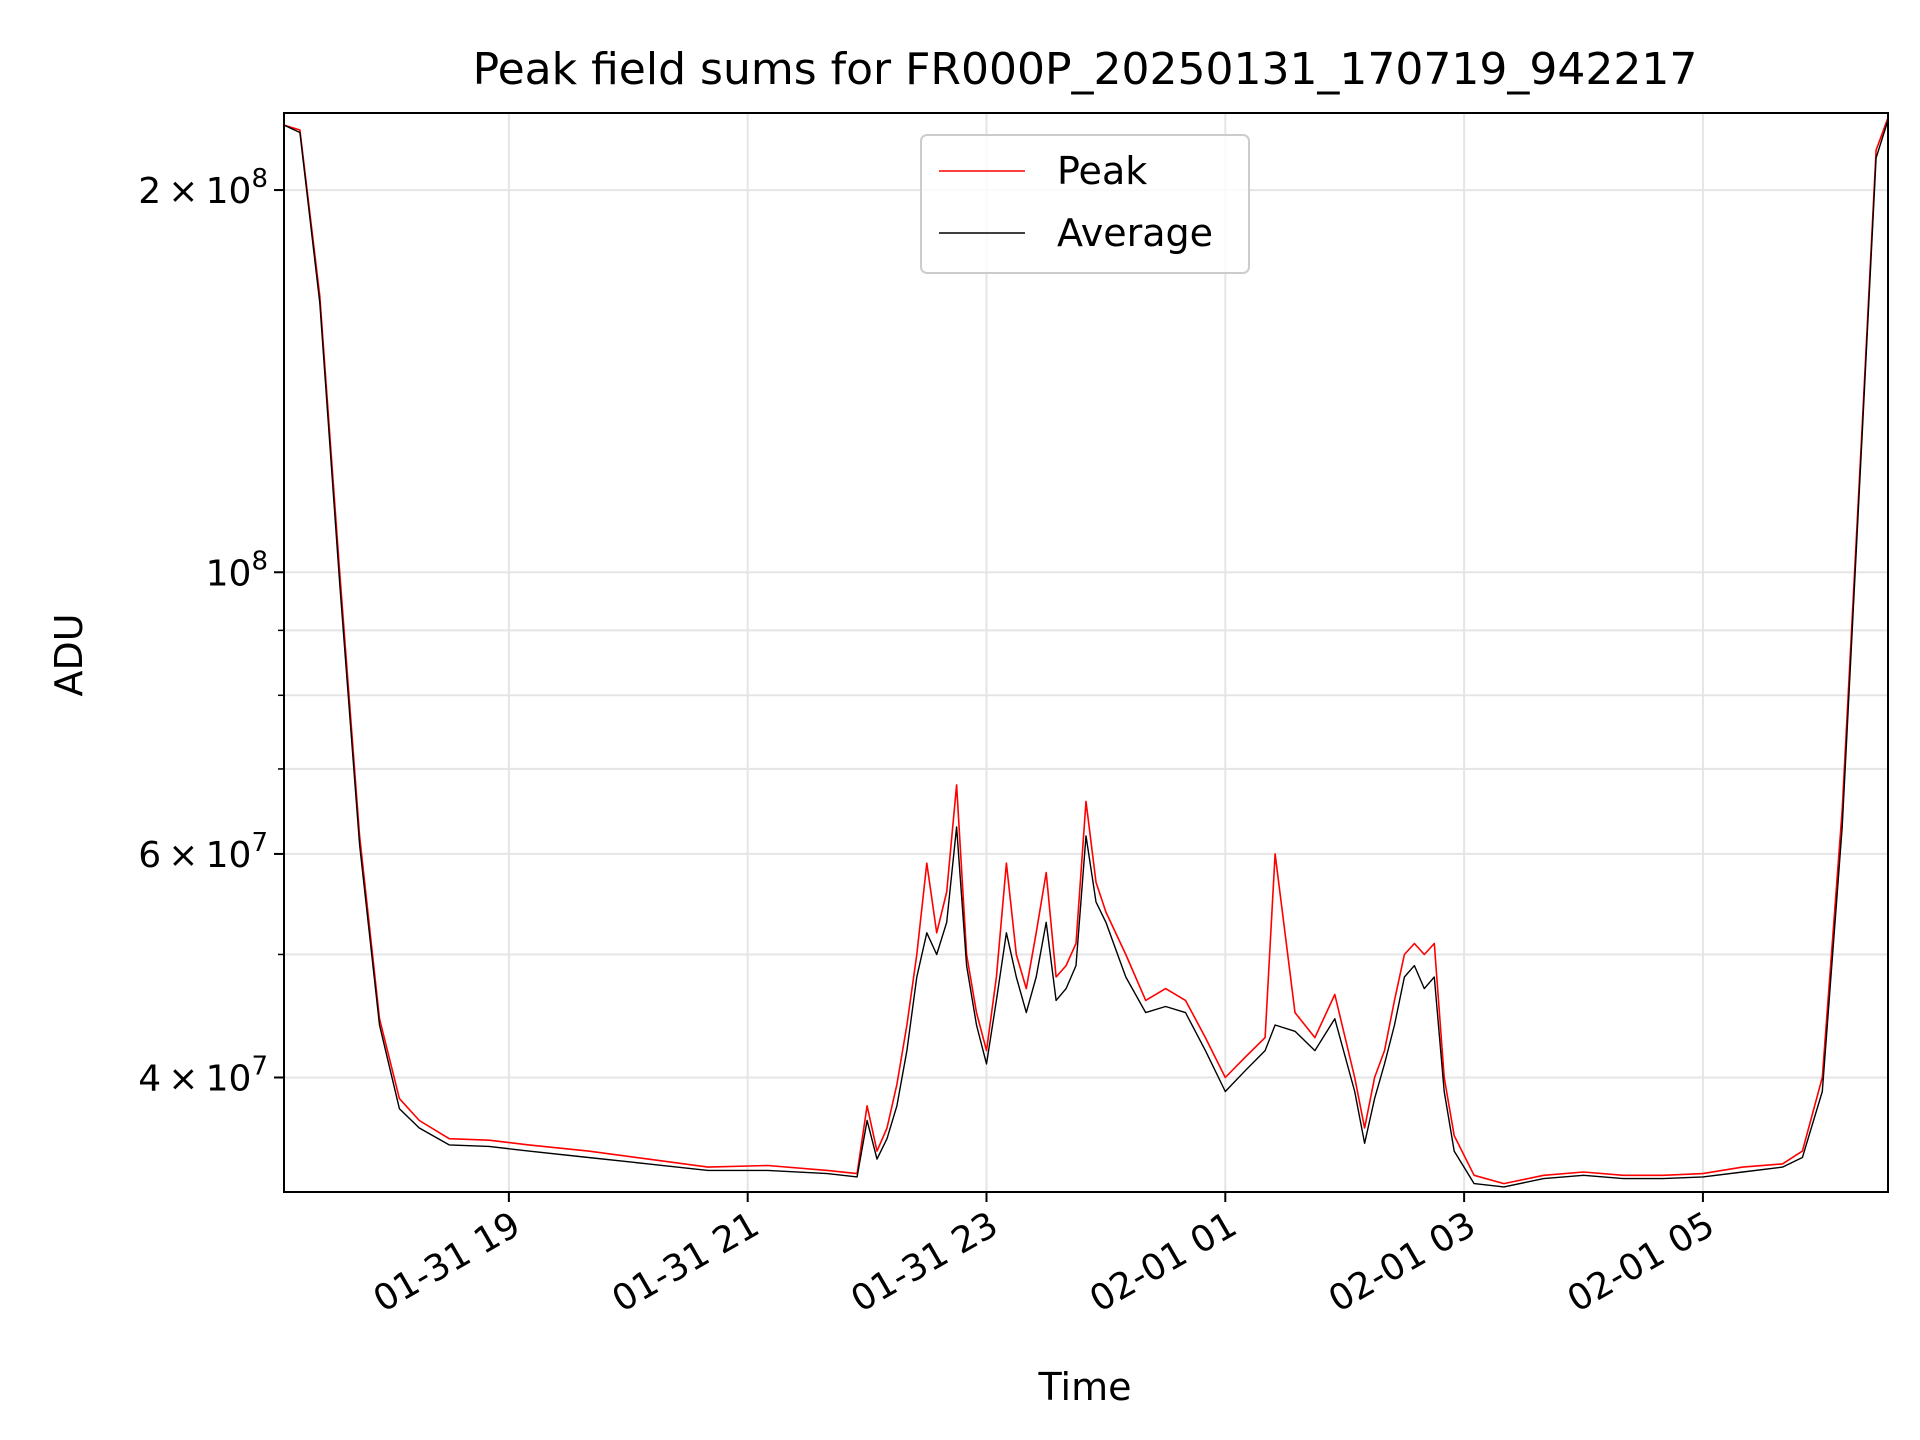 The width and height of the screenshot is (1920, 1440). Describe the element at coordinates (203, 188) in the screenshot. I see `y-tick-label: 2 × 108` at that location.